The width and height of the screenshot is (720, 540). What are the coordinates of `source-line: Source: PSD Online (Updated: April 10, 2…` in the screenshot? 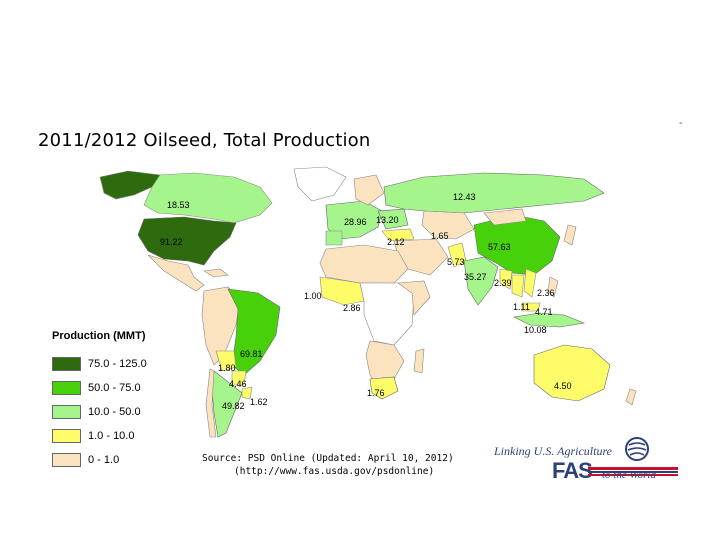 It's located at (328, 458).